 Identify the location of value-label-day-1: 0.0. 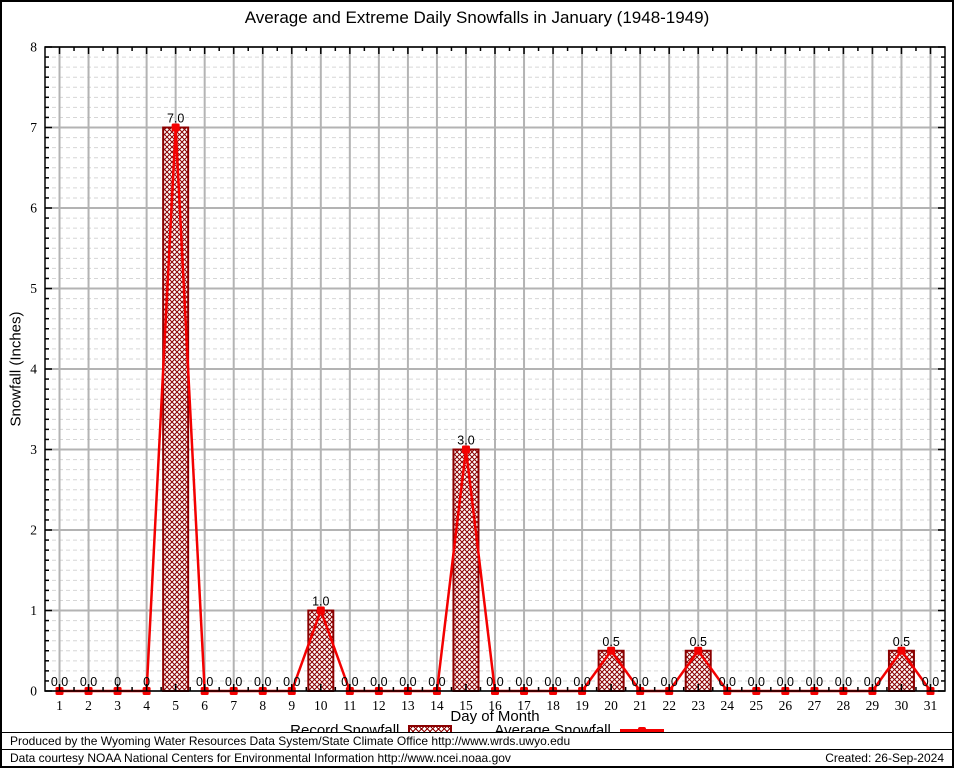
(59, 682).